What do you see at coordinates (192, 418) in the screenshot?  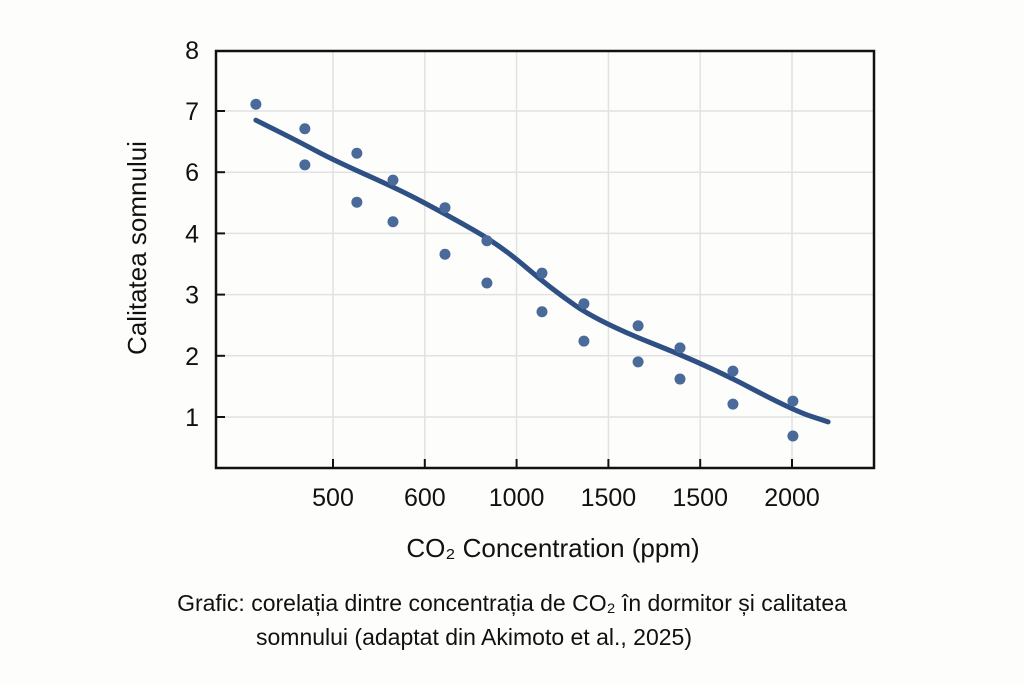 I see `y-tick-label: 1` at bounding box center [192, 418].